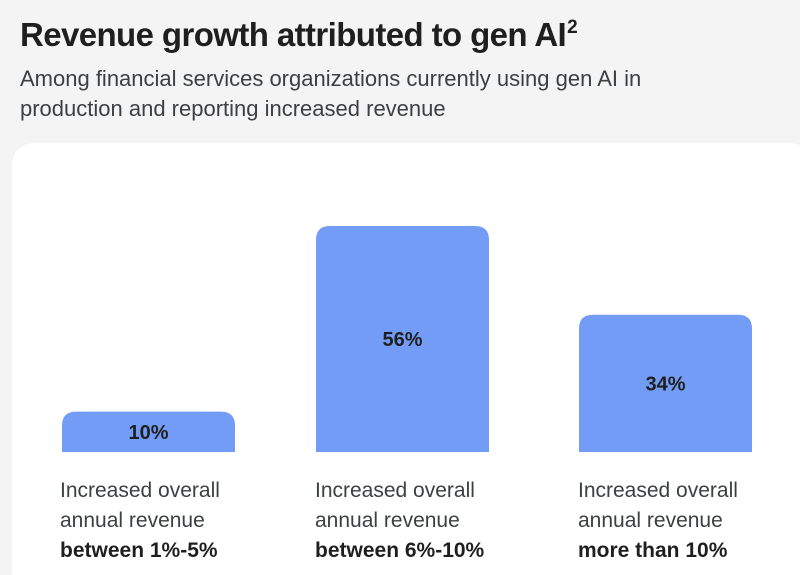 The height and width of the screenshot is (575, 800). Describe the element at coordinates (139, 550) in the screenshot. I see `category-label-emphasis: between 1%-5%` at that location.